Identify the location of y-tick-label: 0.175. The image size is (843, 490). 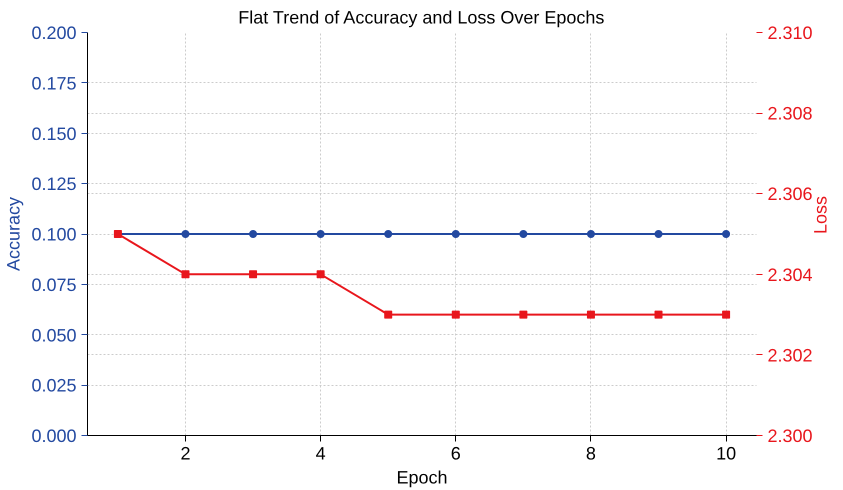
(54, 83).